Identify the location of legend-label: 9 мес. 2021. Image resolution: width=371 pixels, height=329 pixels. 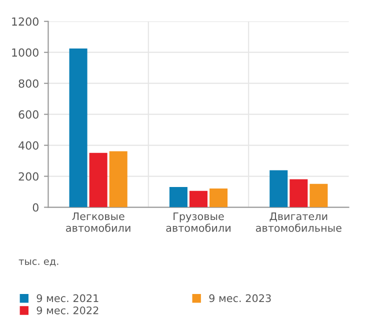
(67, 298).